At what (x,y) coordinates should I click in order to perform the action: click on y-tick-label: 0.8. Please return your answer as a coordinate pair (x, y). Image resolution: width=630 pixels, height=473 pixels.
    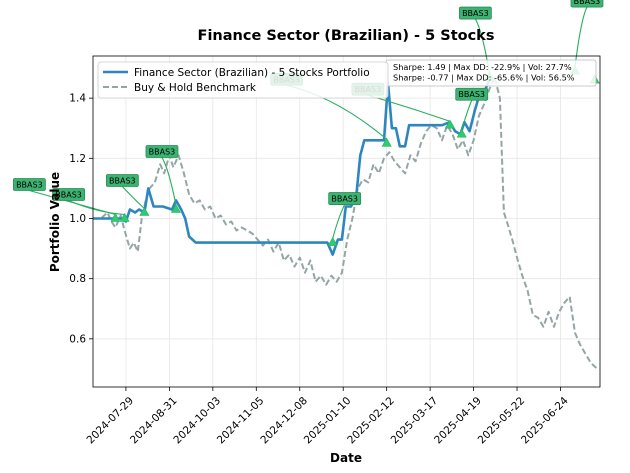
    Looking at the image, I should click on (77, 279).